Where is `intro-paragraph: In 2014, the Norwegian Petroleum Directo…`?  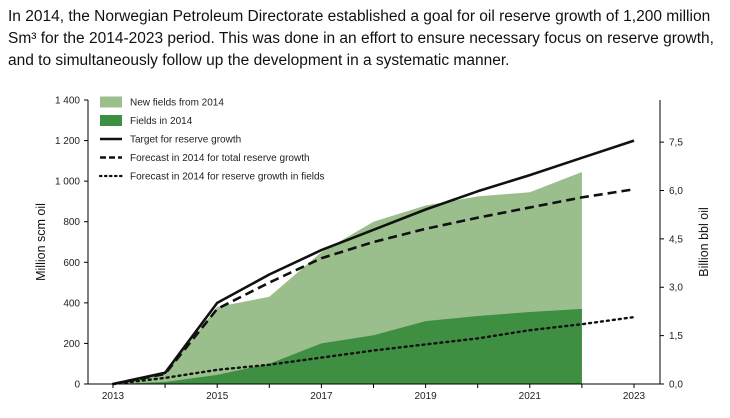
intro-paragraph: In 2014, the Norwegian Petroleum Directo… is located at coordinates (361, 38).